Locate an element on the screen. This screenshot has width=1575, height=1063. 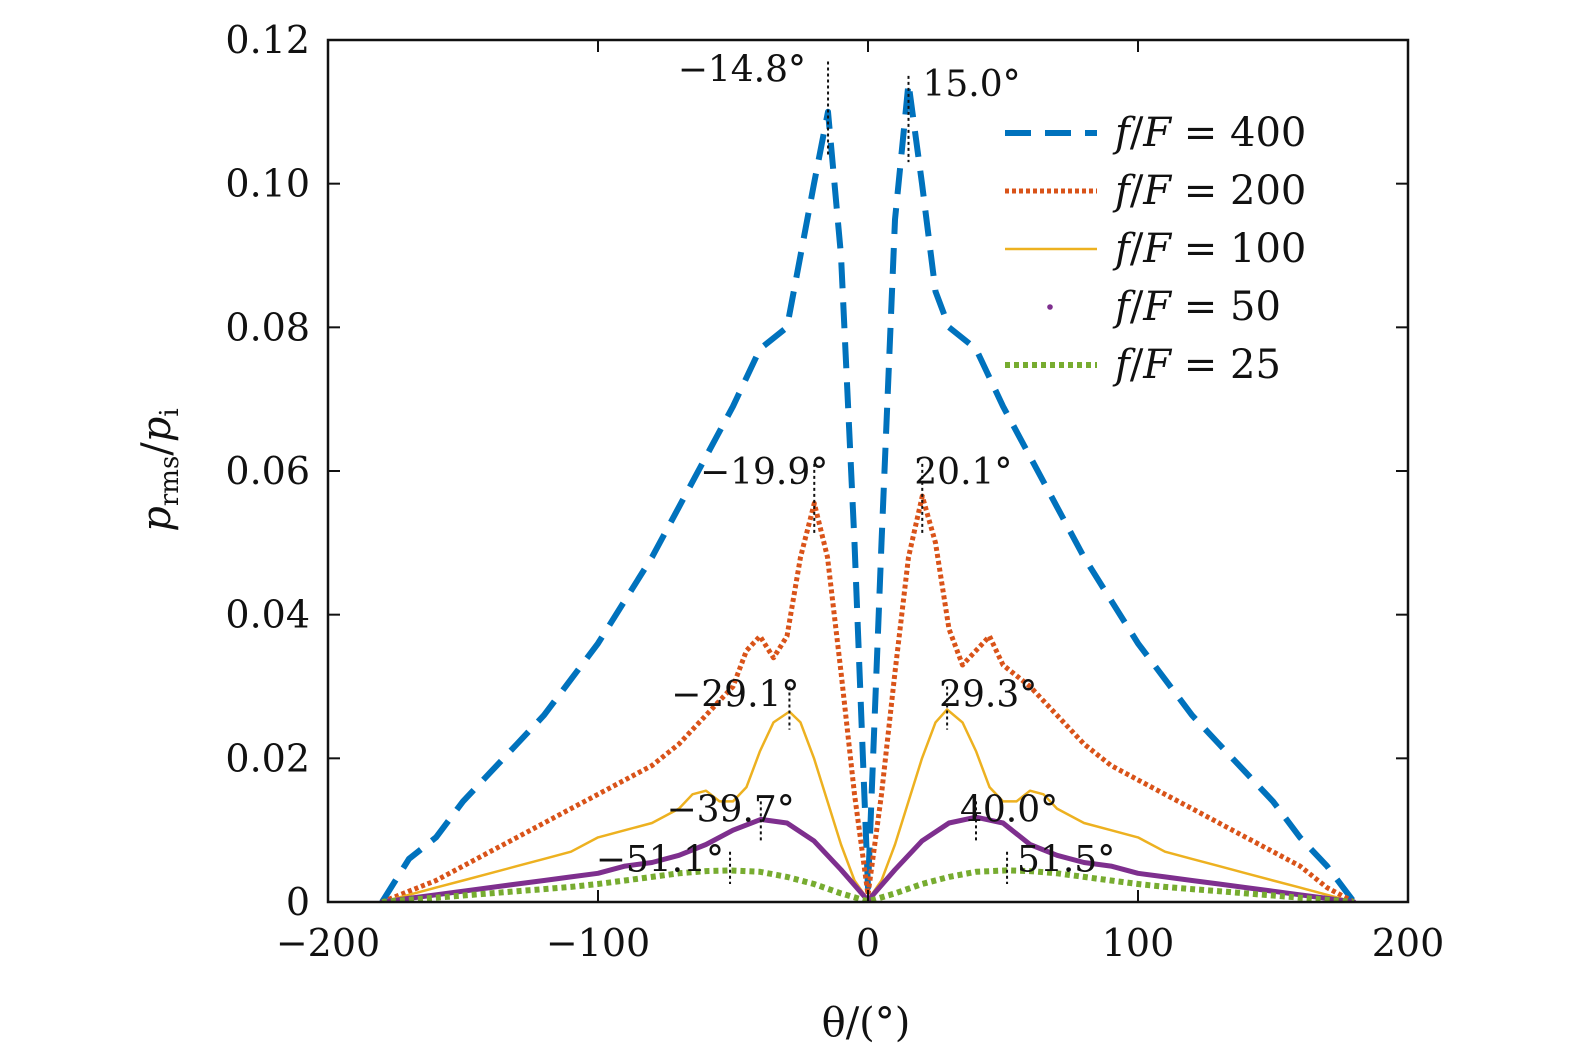
peak-angle-label: −39.7° is located at coordinates (730, 809).